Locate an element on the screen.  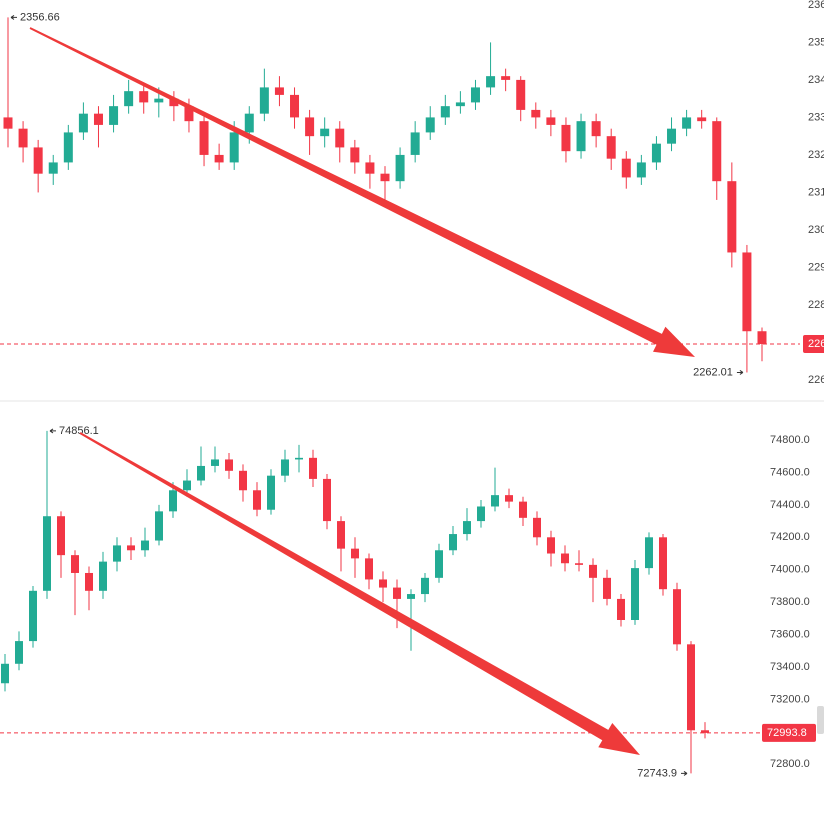
y-tick-label: 72800.0 is located at coordinates (790, 764).